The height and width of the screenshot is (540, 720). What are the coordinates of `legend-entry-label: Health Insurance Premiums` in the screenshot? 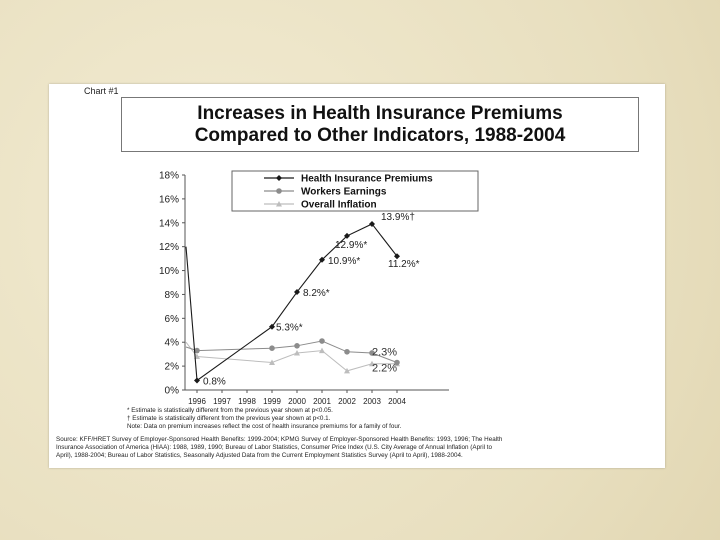 It's located at (367, 179).